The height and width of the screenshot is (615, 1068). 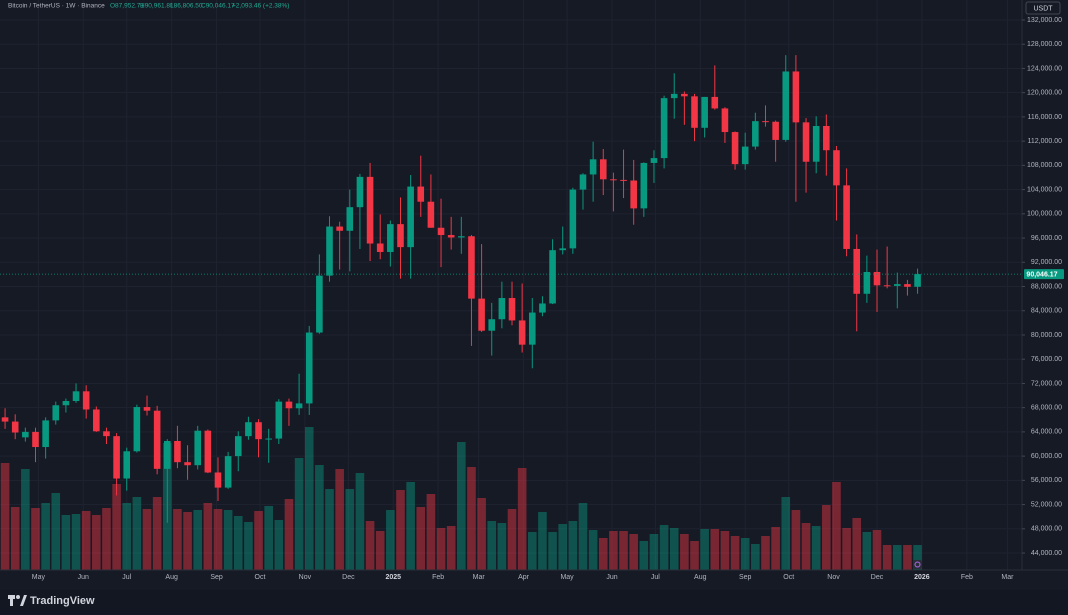 I want to click on event-icon-mark, so click(x=917, y=564).